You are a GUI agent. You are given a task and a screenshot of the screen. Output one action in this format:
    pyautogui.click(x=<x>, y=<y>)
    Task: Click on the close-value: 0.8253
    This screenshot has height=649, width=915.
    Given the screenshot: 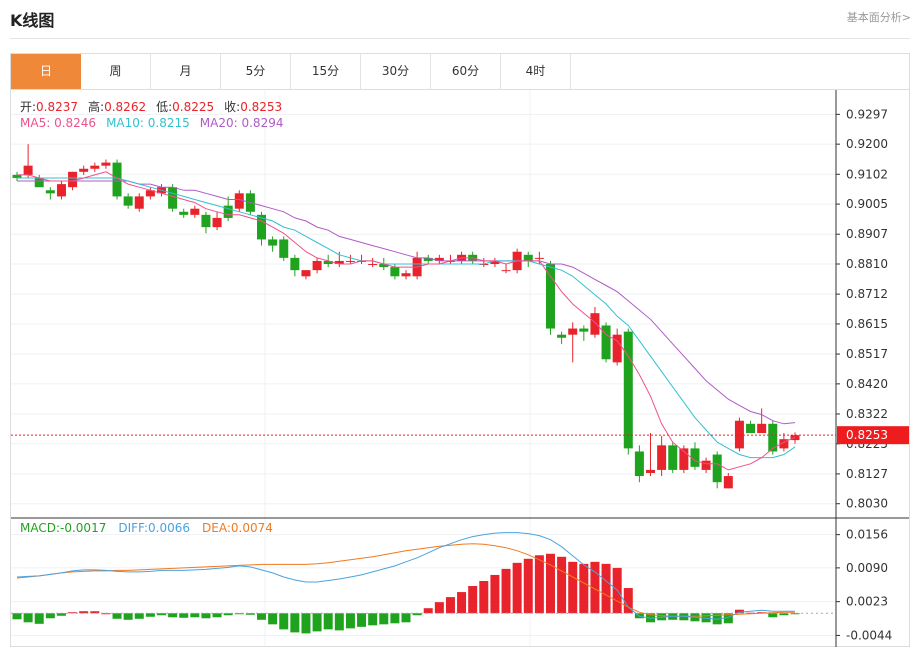 What is the action you would take?
    pyautogui.click(x=261, y=107)
    